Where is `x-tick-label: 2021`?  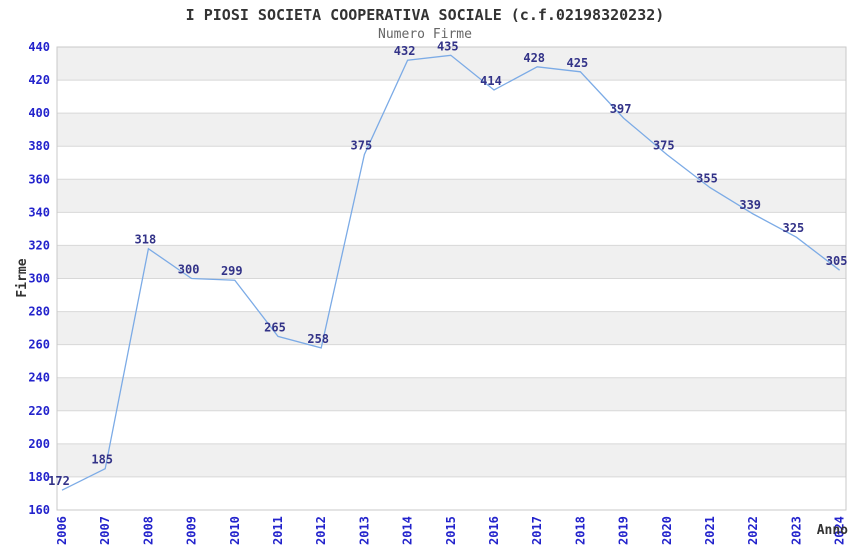
x-tick-label: 2021 is located at coordinates (710, 530).